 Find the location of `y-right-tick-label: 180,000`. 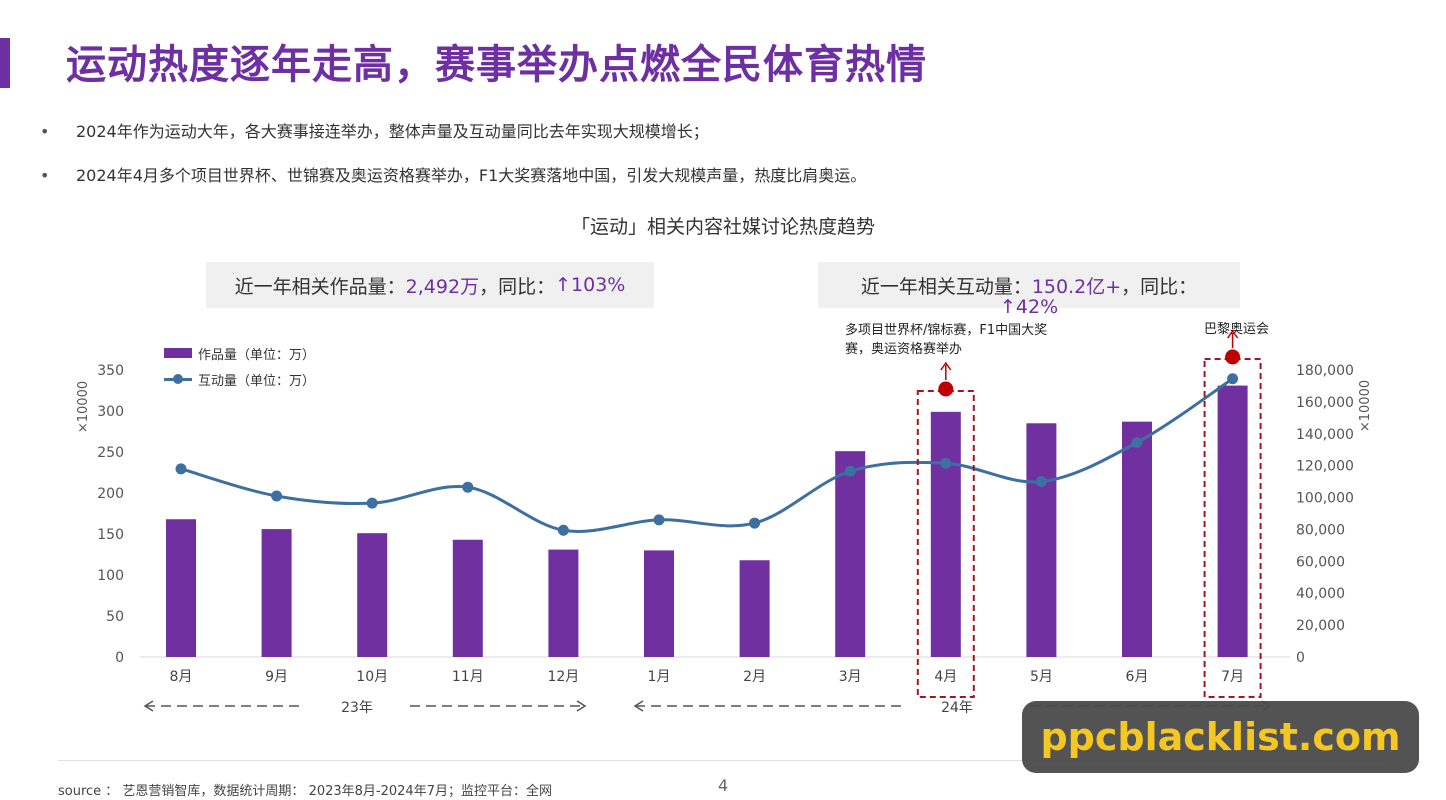

y-right-tick-label: 180,000 is located at coordinates (1325, 371).